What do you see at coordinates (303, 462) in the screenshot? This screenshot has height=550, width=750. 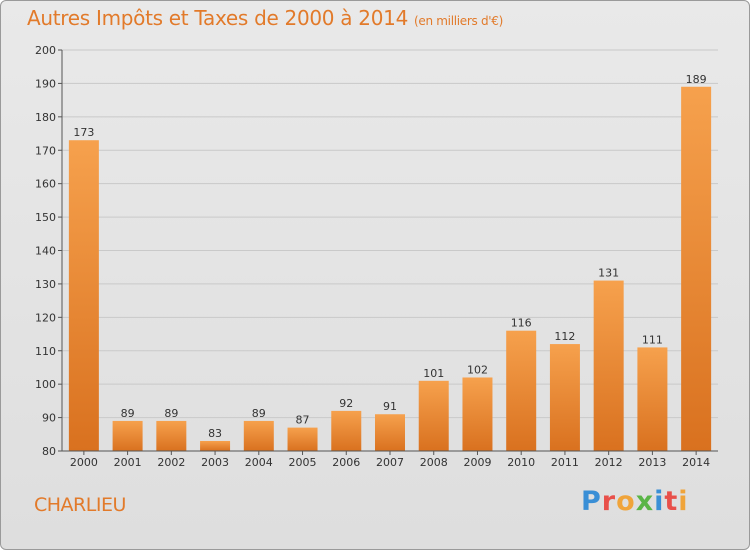 I see `x-tick-label: 2005` at bounding box center [303, 462].